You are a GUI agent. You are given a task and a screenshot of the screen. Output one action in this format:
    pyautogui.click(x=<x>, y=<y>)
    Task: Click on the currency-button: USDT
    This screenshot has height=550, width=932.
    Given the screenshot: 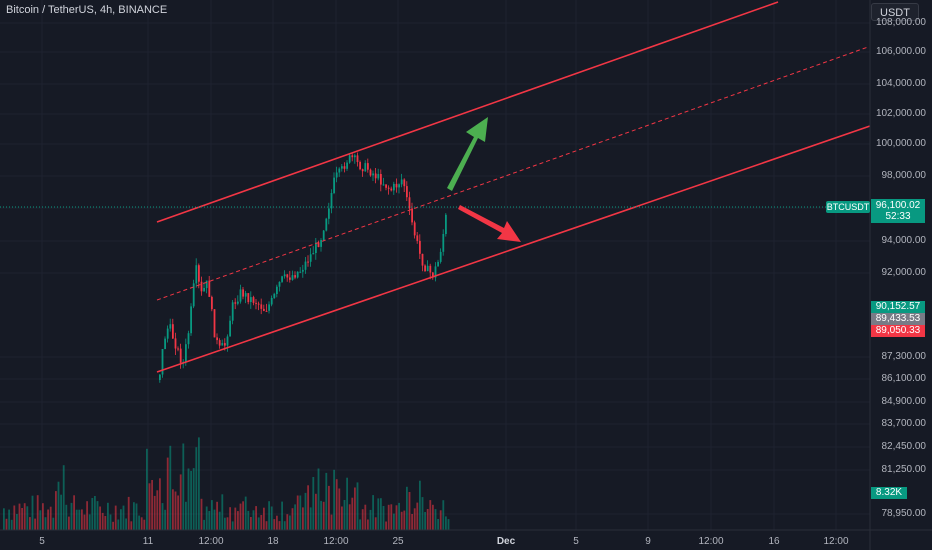 What is the action you would take?
    pyautogui.click(x=895, y=12)
    